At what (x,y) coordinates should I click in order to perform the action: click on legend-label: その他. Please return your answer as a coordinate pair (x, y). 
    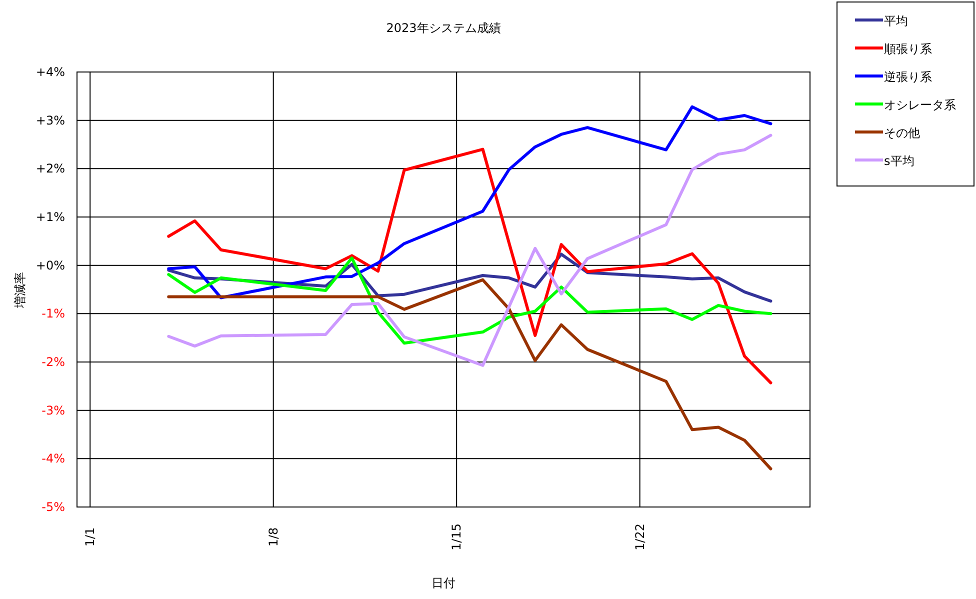
    Looking at the image, I should click on (902, 133).